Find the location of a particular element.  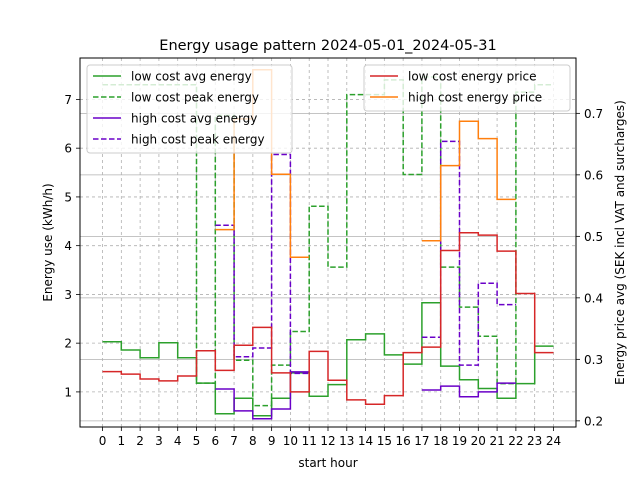

x-tick-label: 7 is located at coordinates (234, 441).